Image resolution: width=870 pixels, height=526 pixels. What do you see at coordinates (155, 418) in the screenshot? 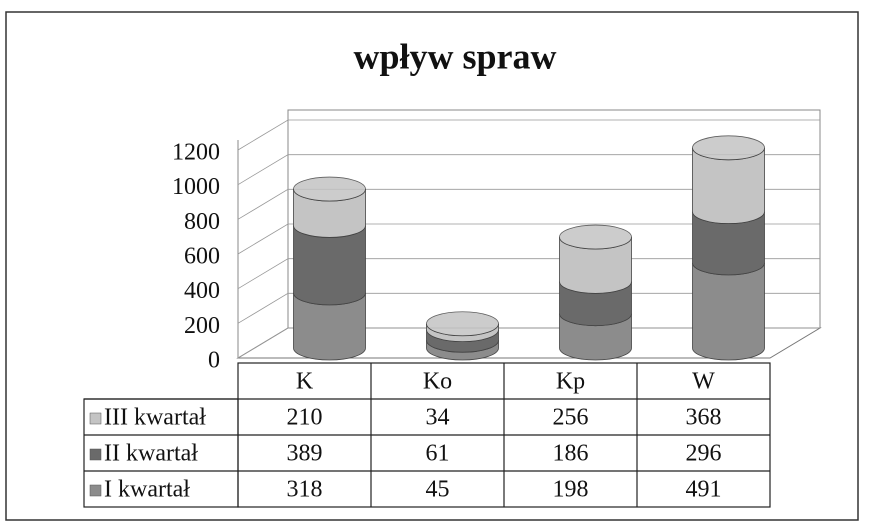
I see `legend-label: III kwartał` at bounding box center [155, 418].